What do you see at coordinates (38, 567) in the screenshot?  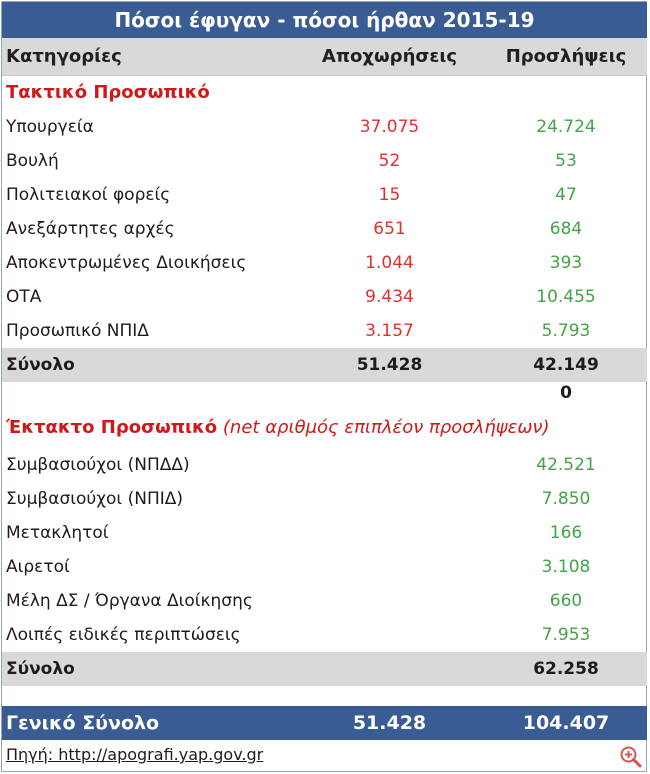 I see `row-label: Αιρετοί` at bounding box center [38, 567].